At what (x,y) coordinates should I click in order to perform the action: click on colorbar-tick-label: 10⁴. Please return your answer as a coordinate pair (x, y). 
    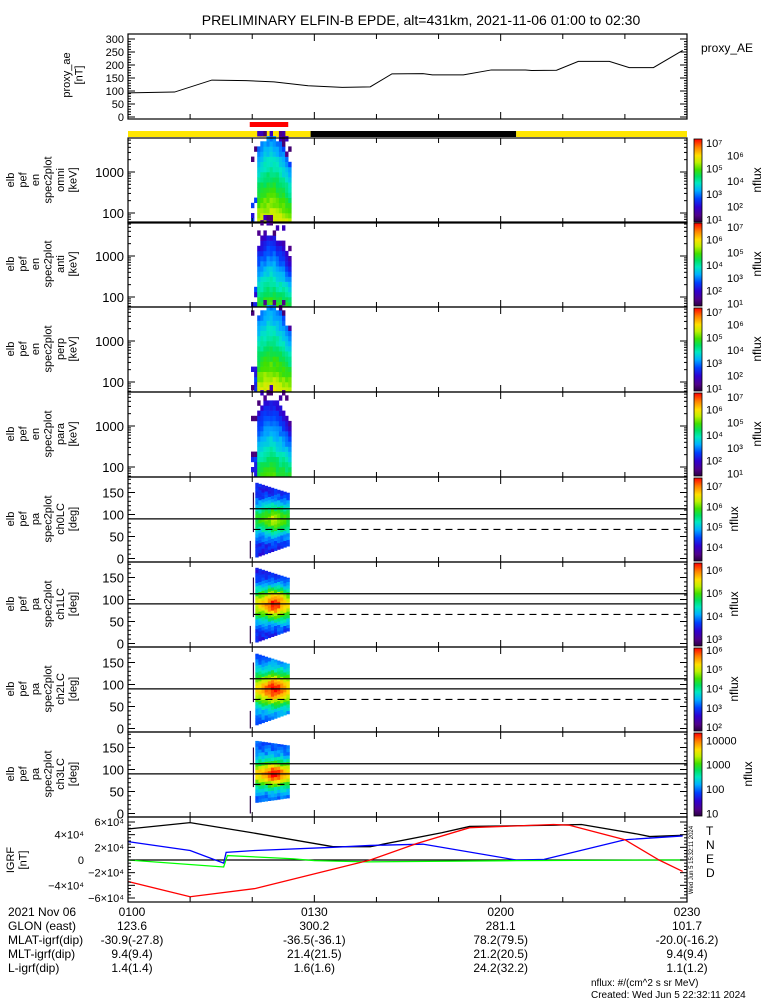
    Looking at the image, I should click on (735, 182).